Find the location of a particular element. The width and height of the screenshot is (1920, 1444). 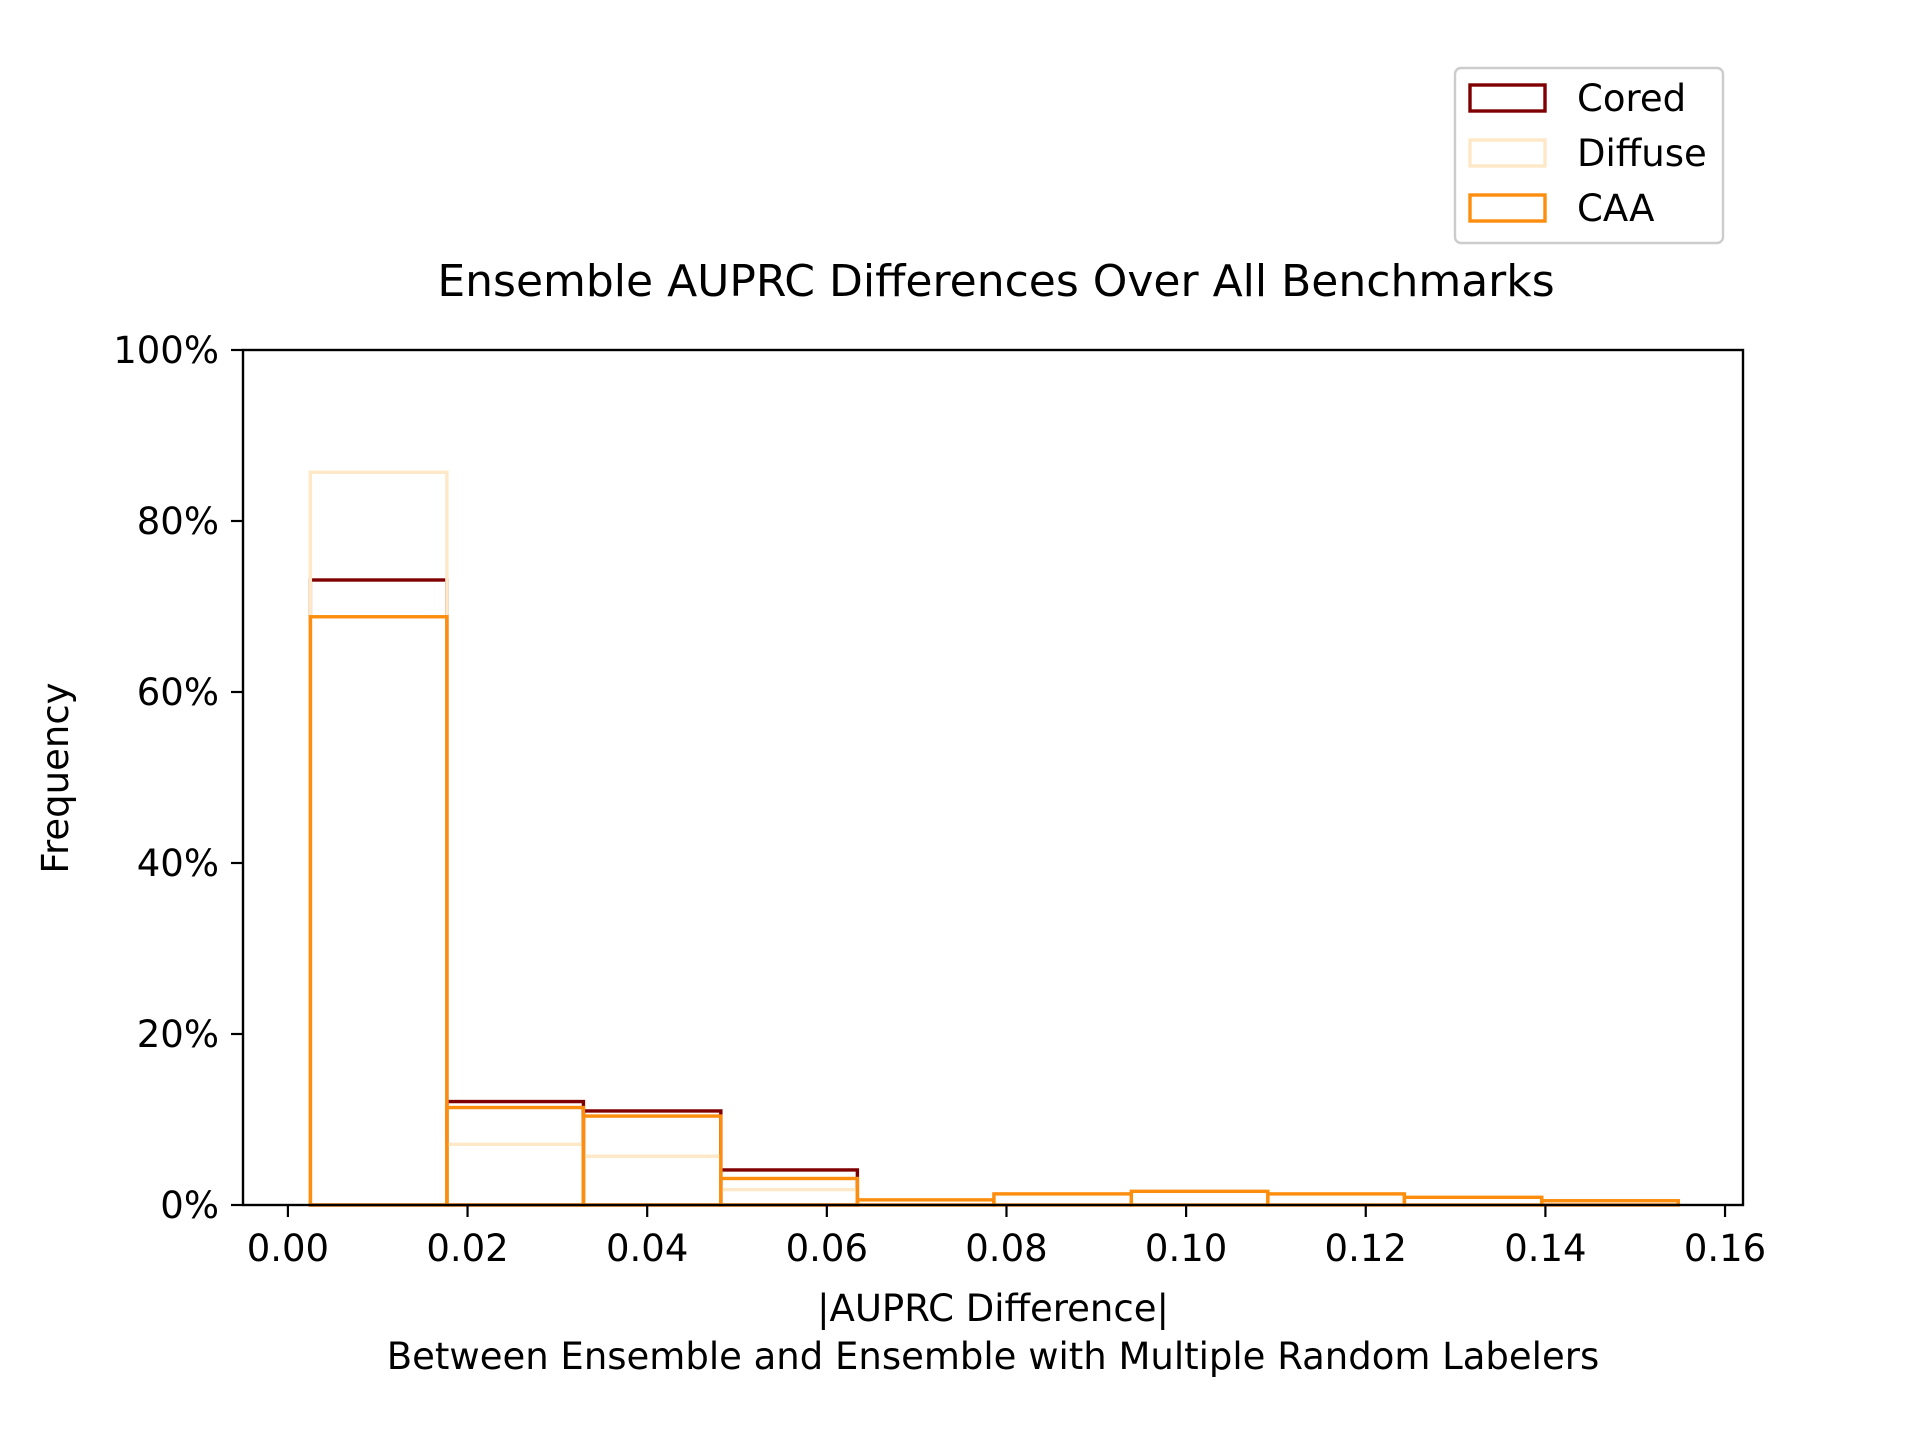

y-tick-label: 100% is located at coordinates (166, 350).